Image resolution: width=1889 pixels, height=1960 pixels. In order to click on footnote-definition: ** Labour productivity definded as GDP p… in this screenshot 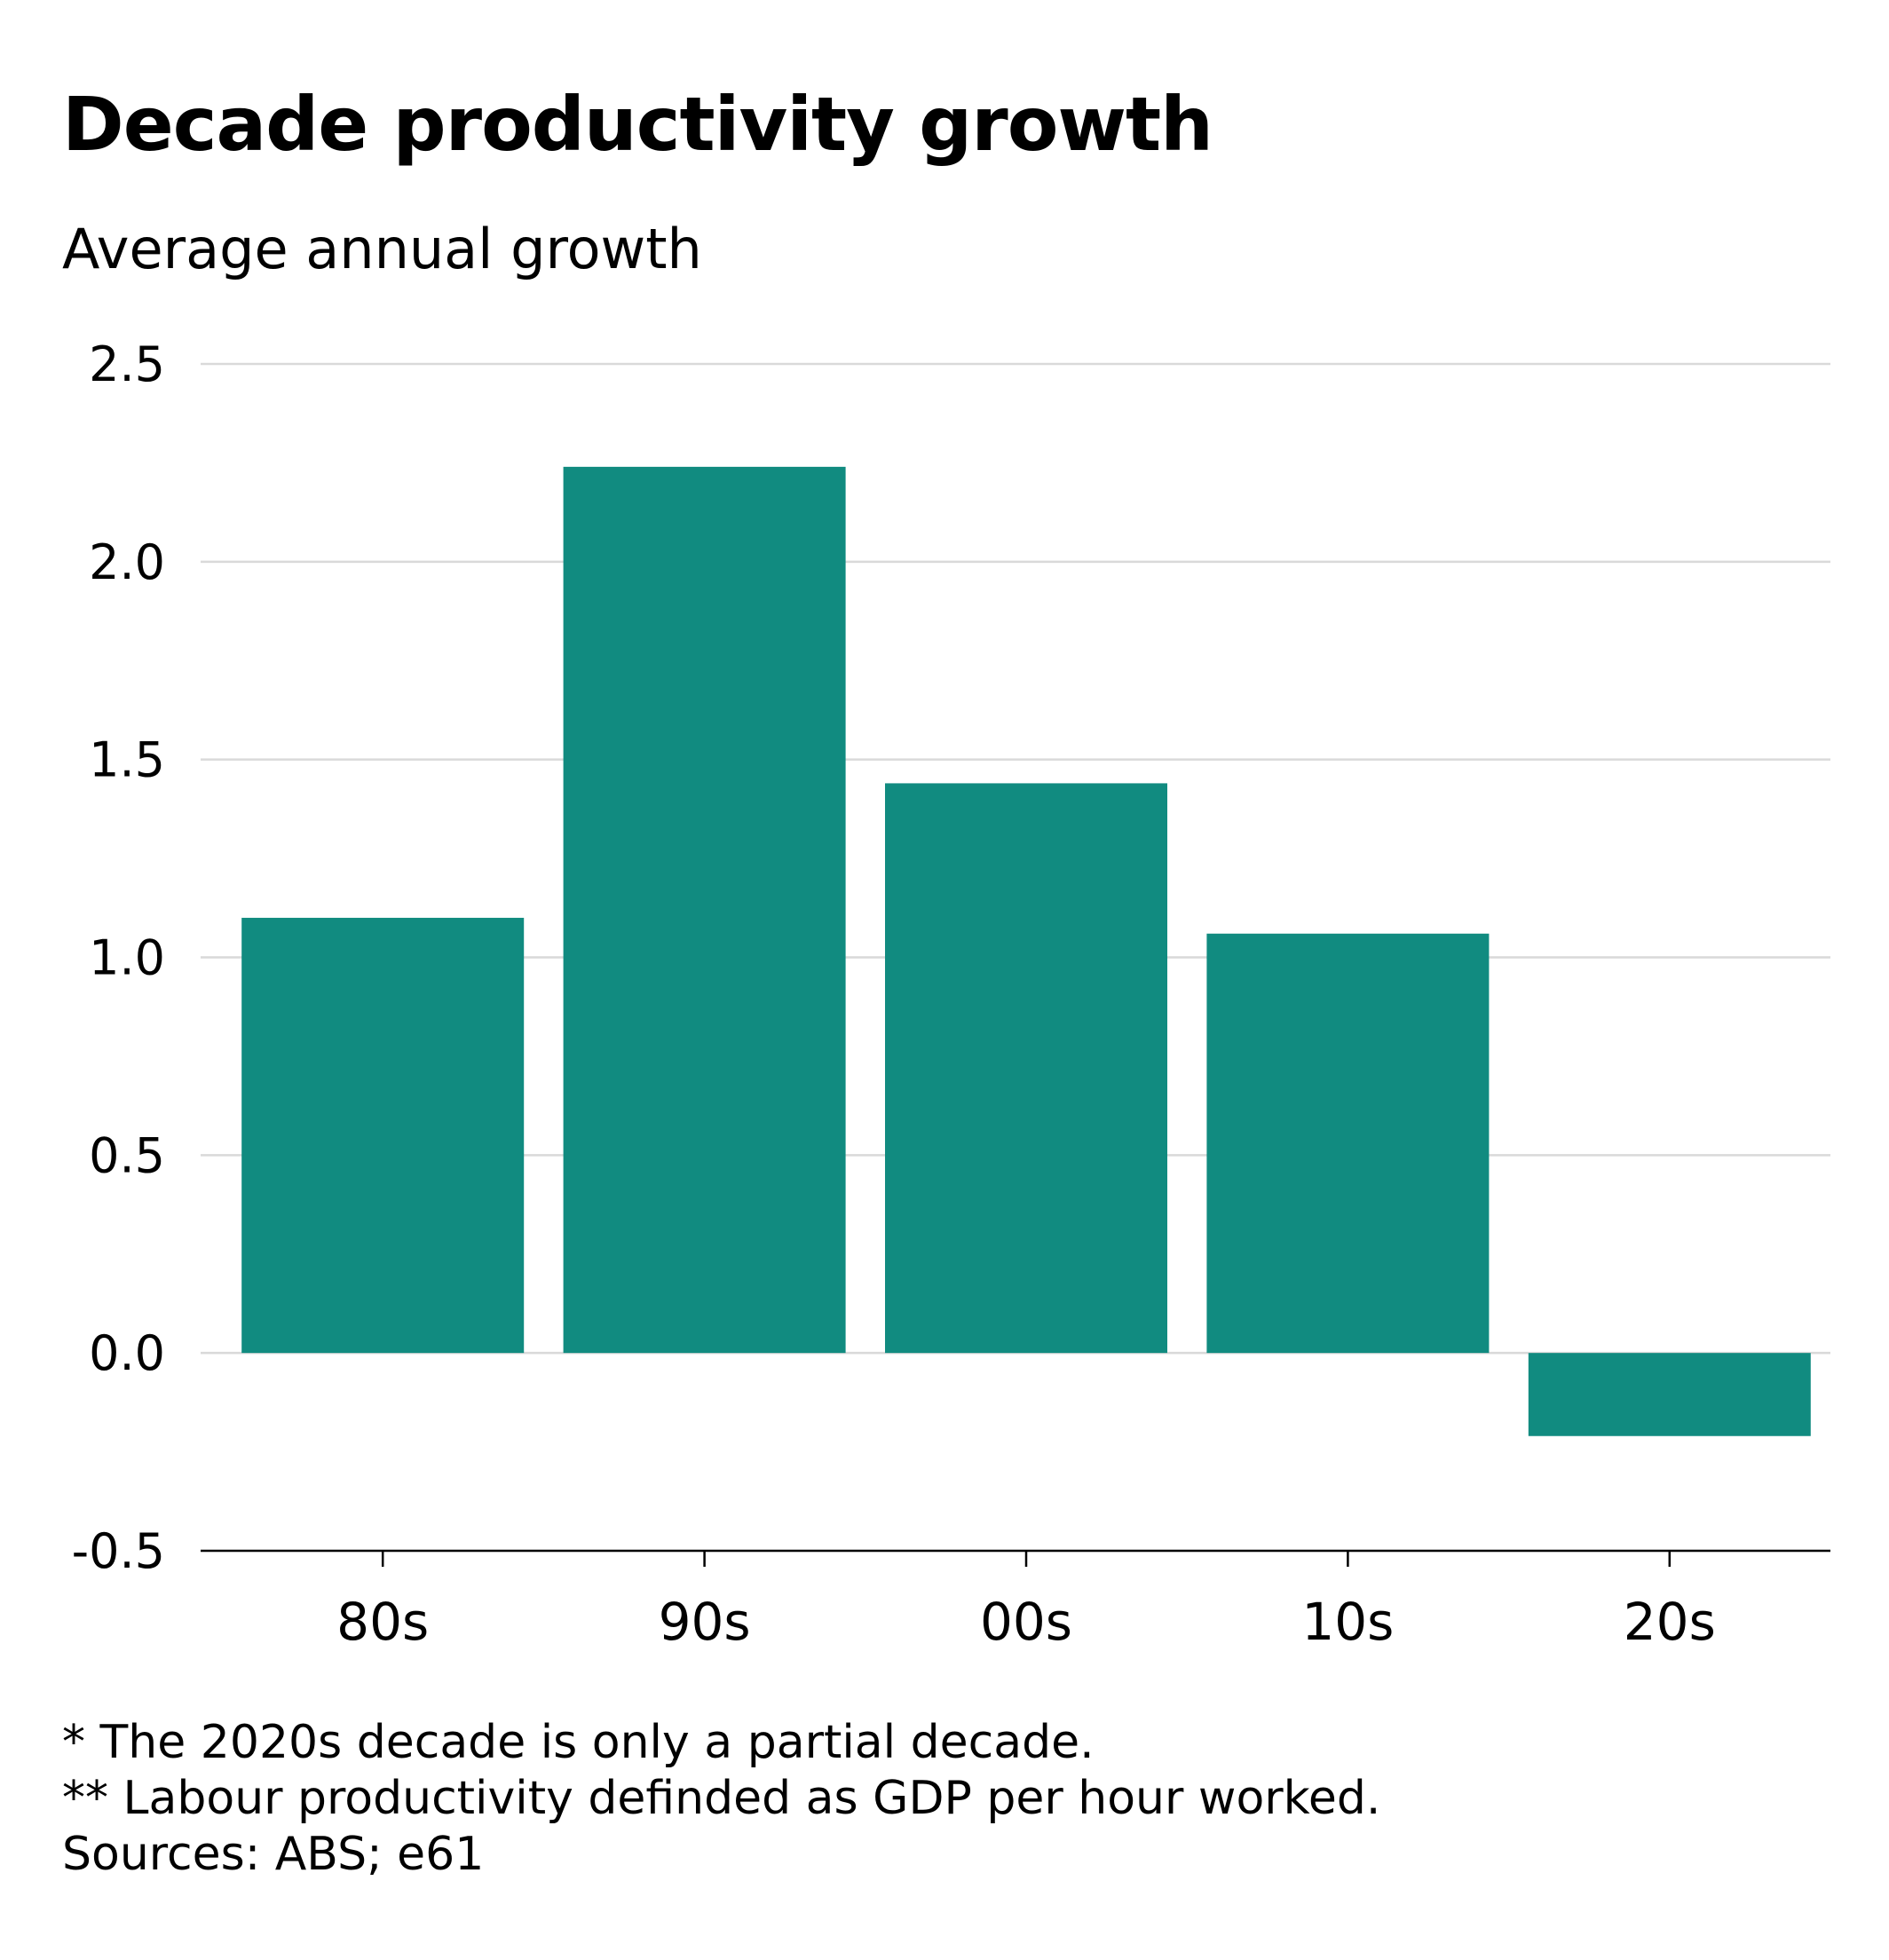, I will do `click(721, 1798)`.